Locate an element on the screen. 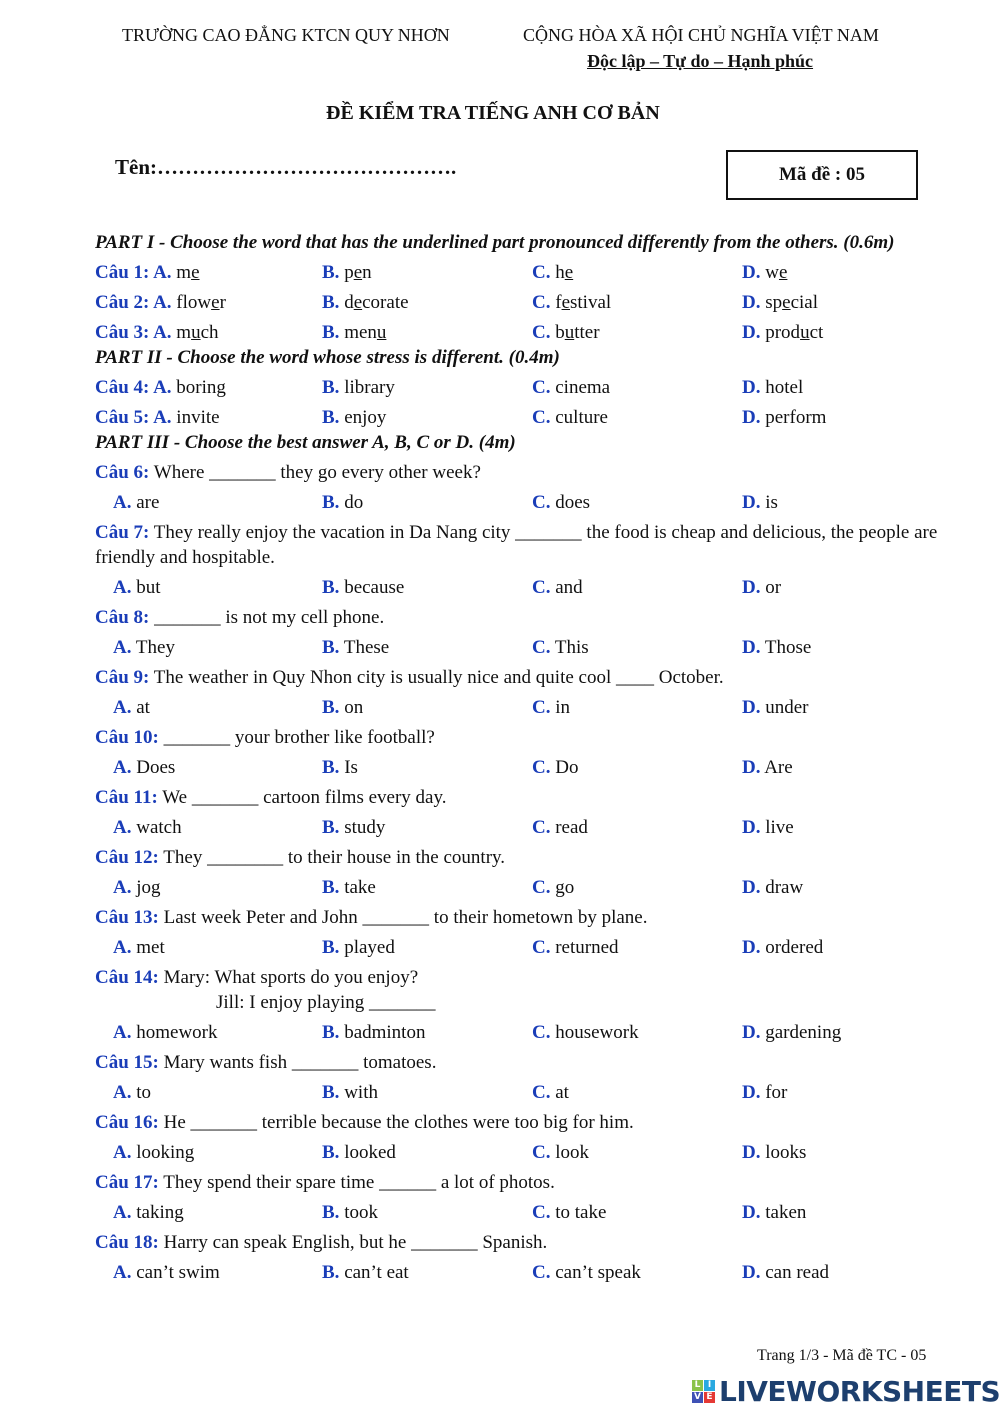 This screenshot has width=1000, height=1414. option: D. draw is located at coordinates (772, 887).